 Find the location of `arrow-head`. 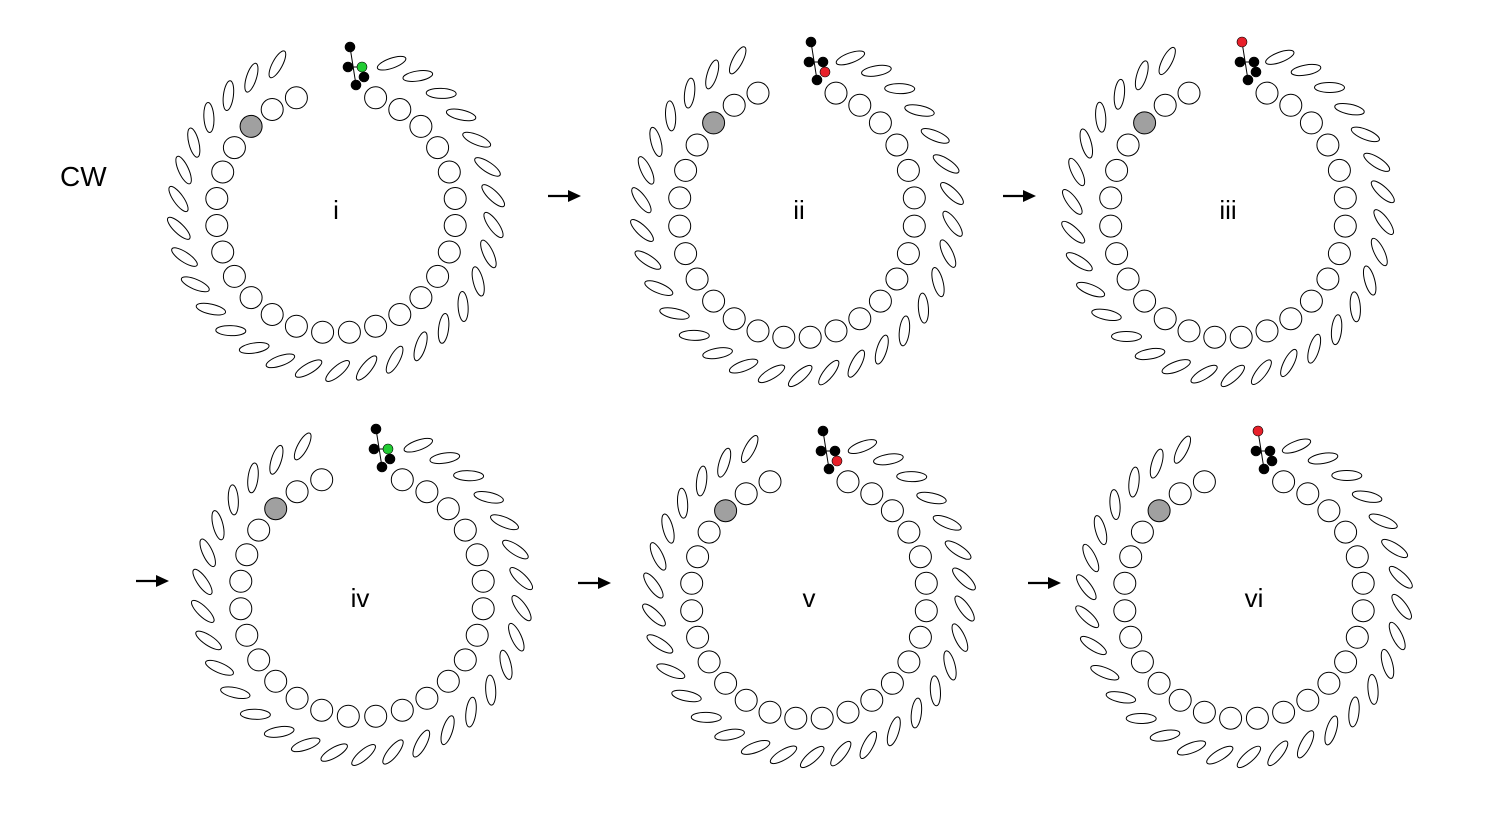

arrow-head is located at coordinates (604, 583).